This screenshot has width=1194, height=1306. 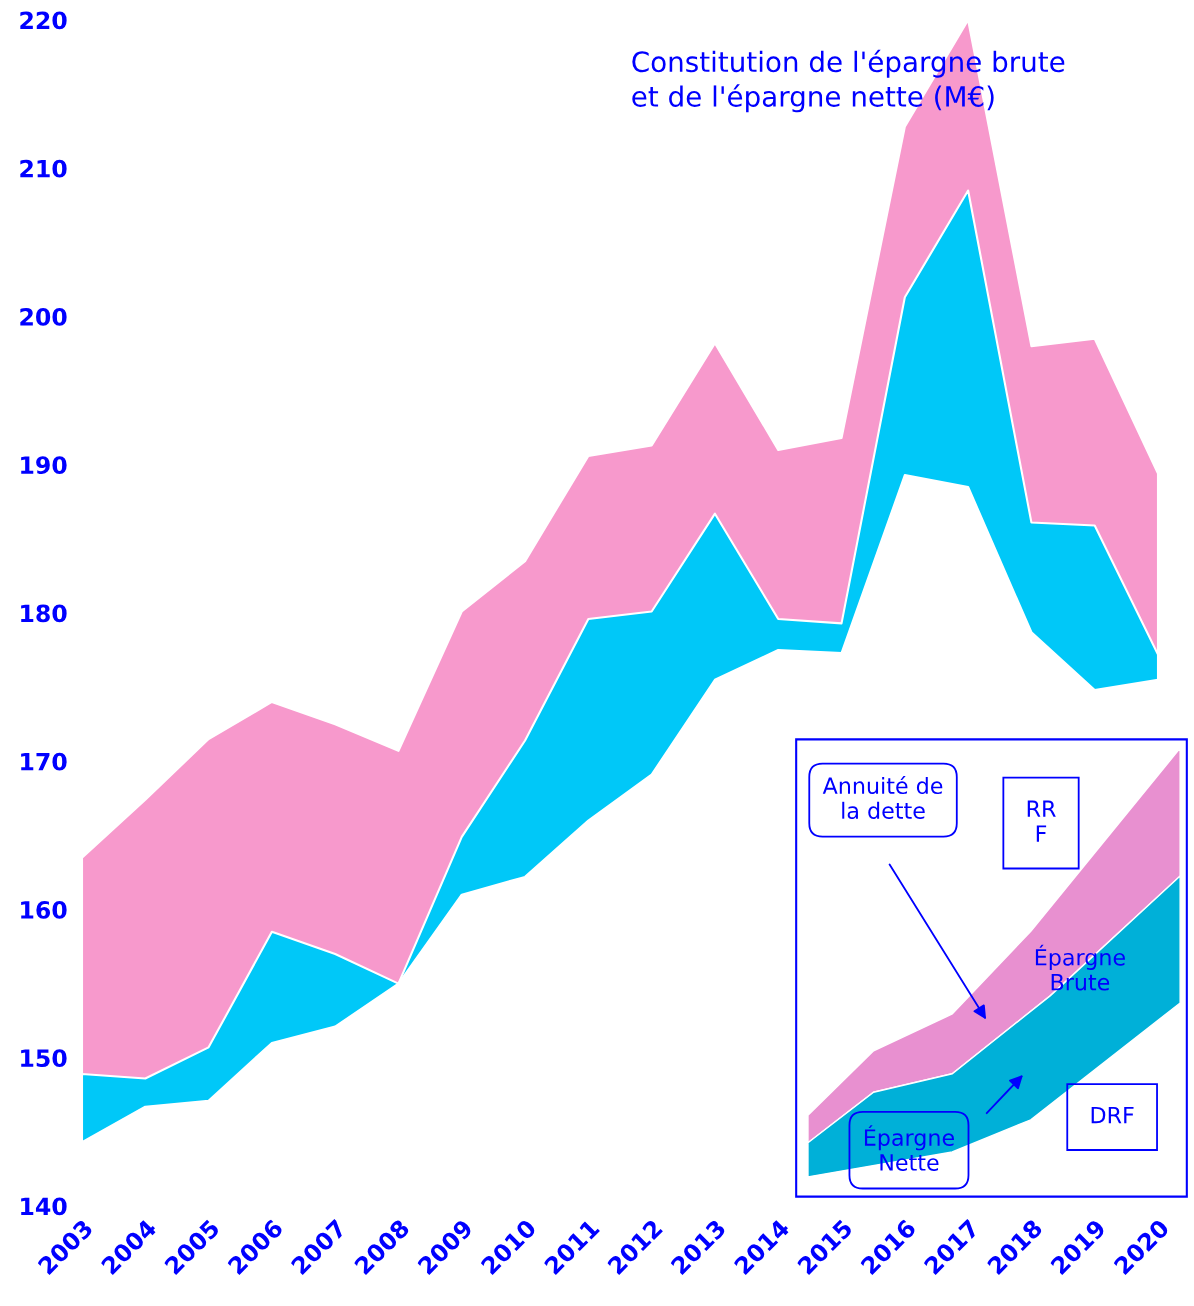 I want to click on y-tick-label: 210, so click(x=43, y=168).